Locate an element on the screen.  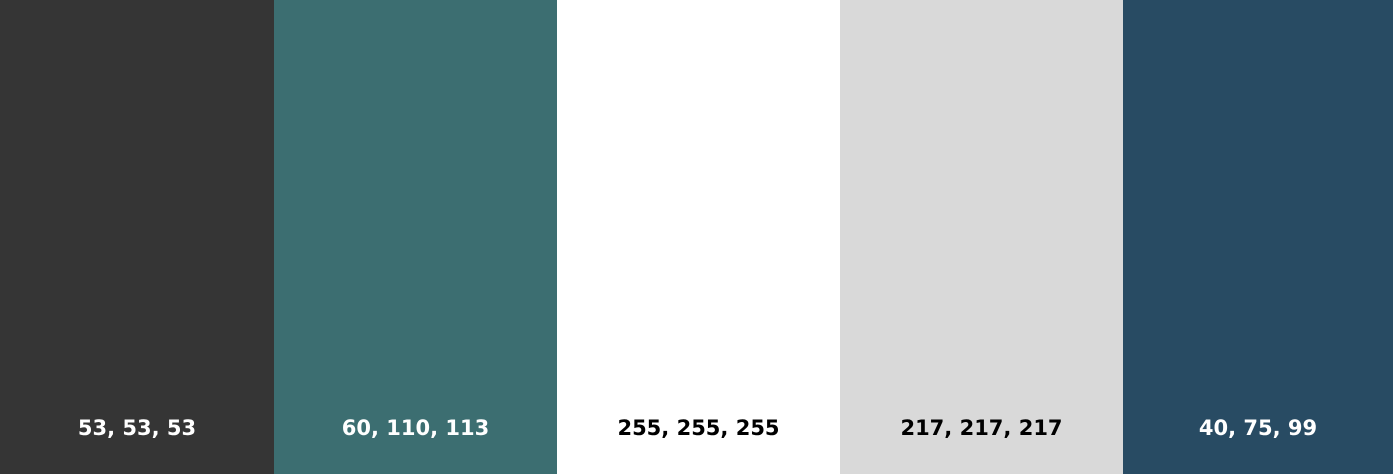
swatch-rgb-label: 40, 75, 99 is located at coordinates (1258, 428).